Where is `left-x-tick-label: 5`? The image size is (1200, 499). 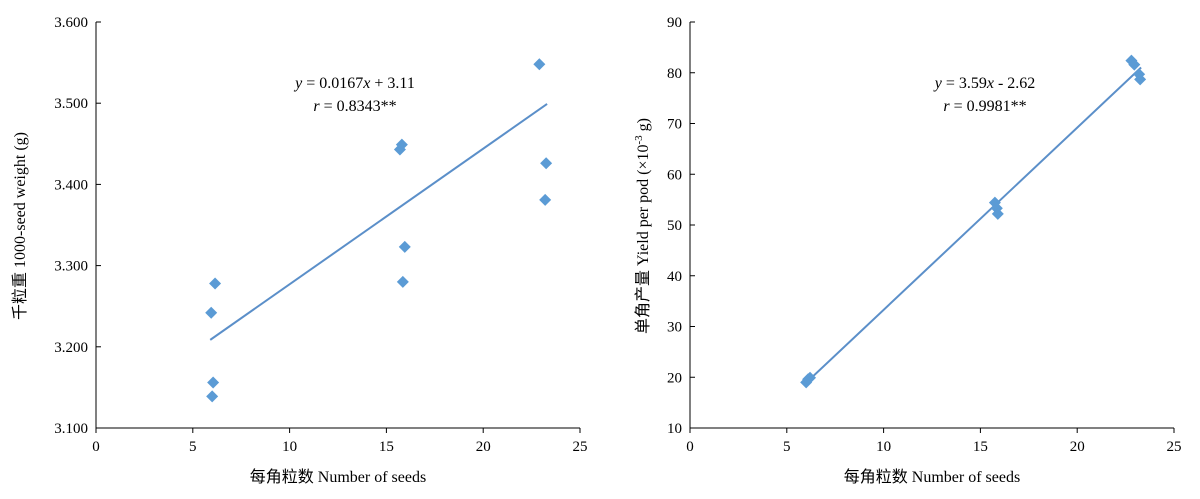
left-x-tick-label: 5 is located at coordinates (193, 447).